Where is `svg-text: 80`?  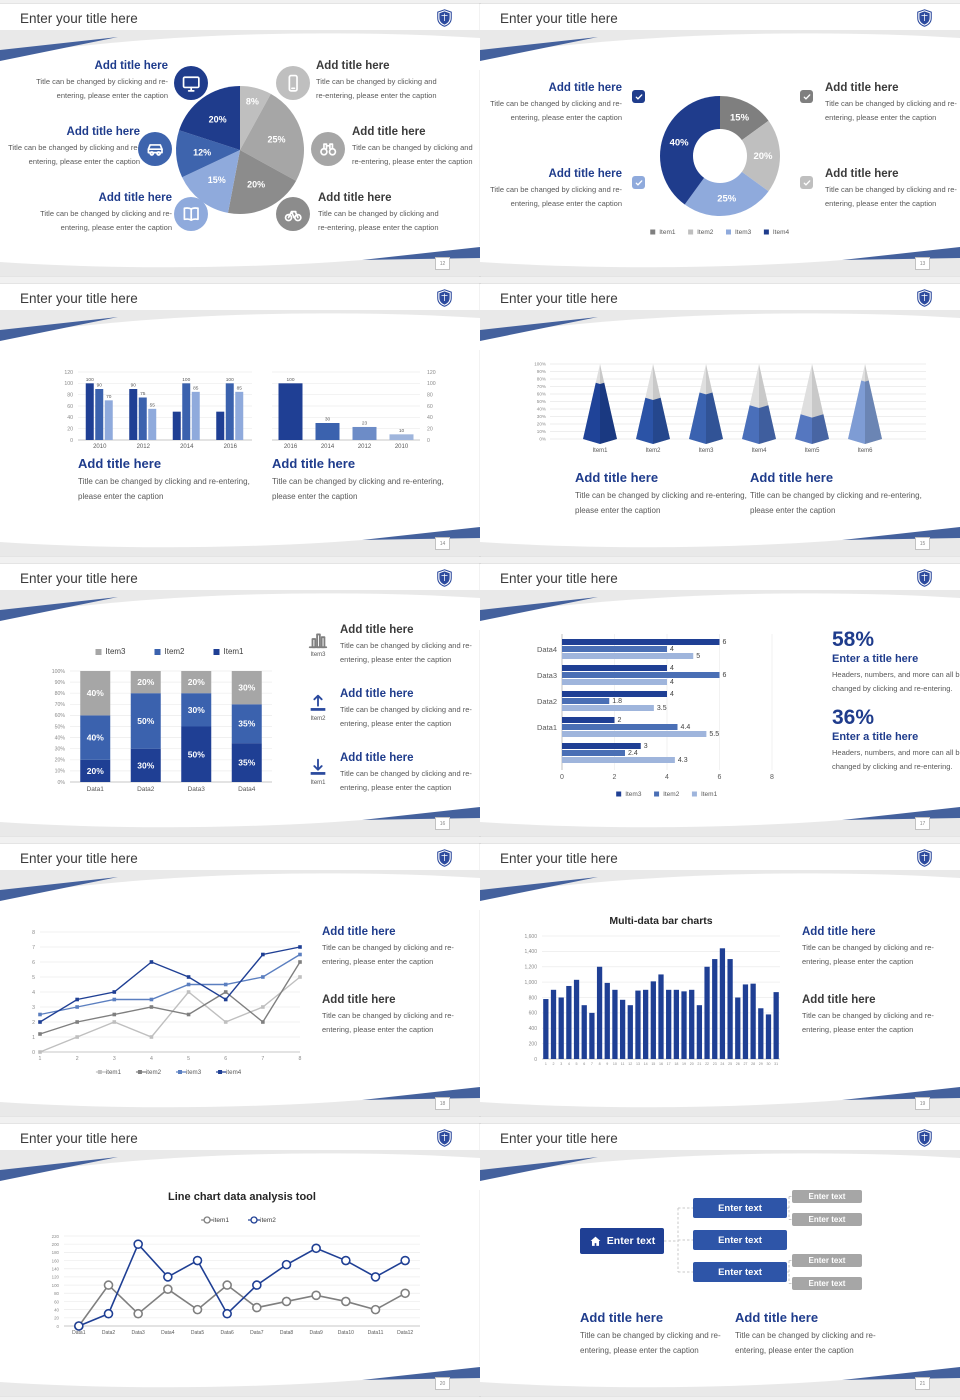
svg-text: 80 is located at coordinates (56, 1293).